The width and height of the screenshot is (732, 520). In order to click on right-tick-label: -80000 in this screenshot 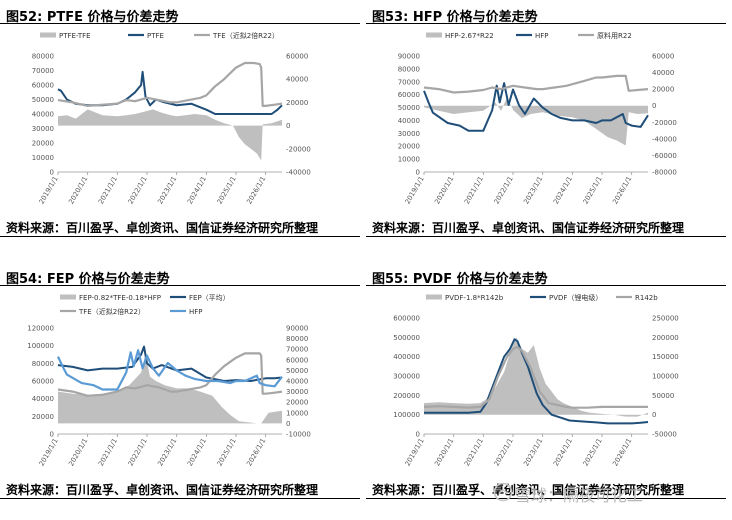, I will do `click(664, 173)`.